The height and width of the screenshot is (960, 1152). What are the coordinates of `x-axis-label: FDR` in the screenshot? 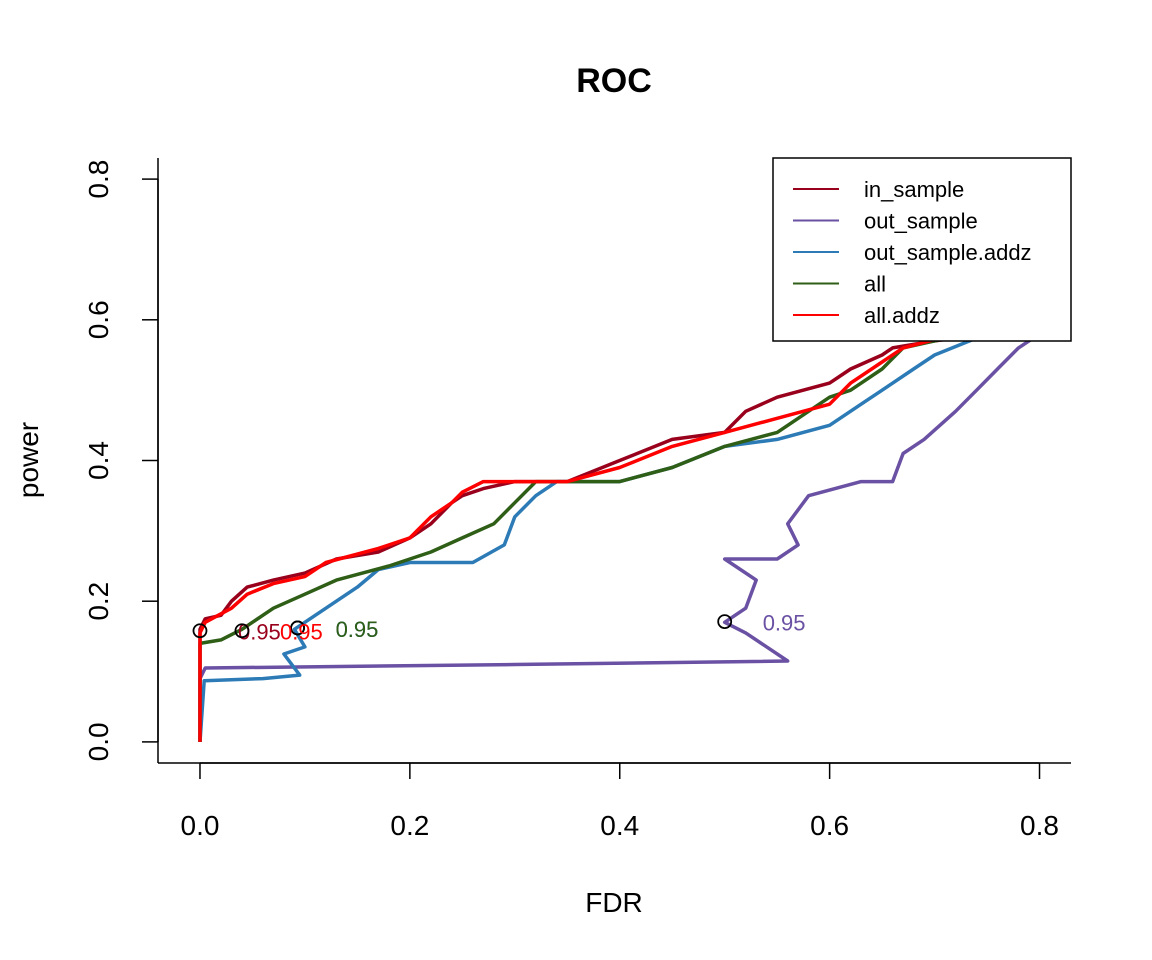 It's located at (614, 902).